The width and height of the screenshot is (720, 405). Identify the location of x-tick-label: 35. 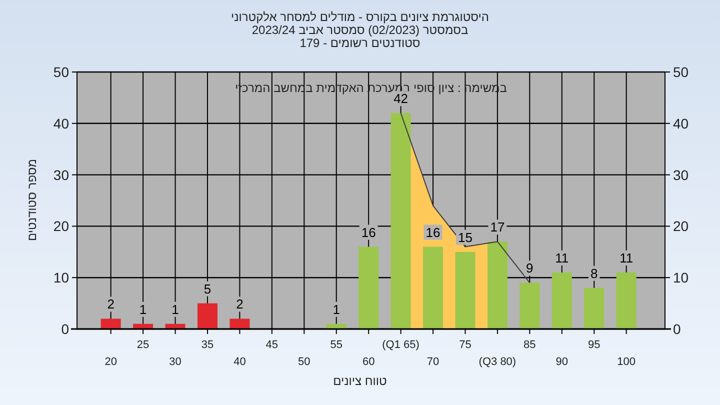
(207, 345).